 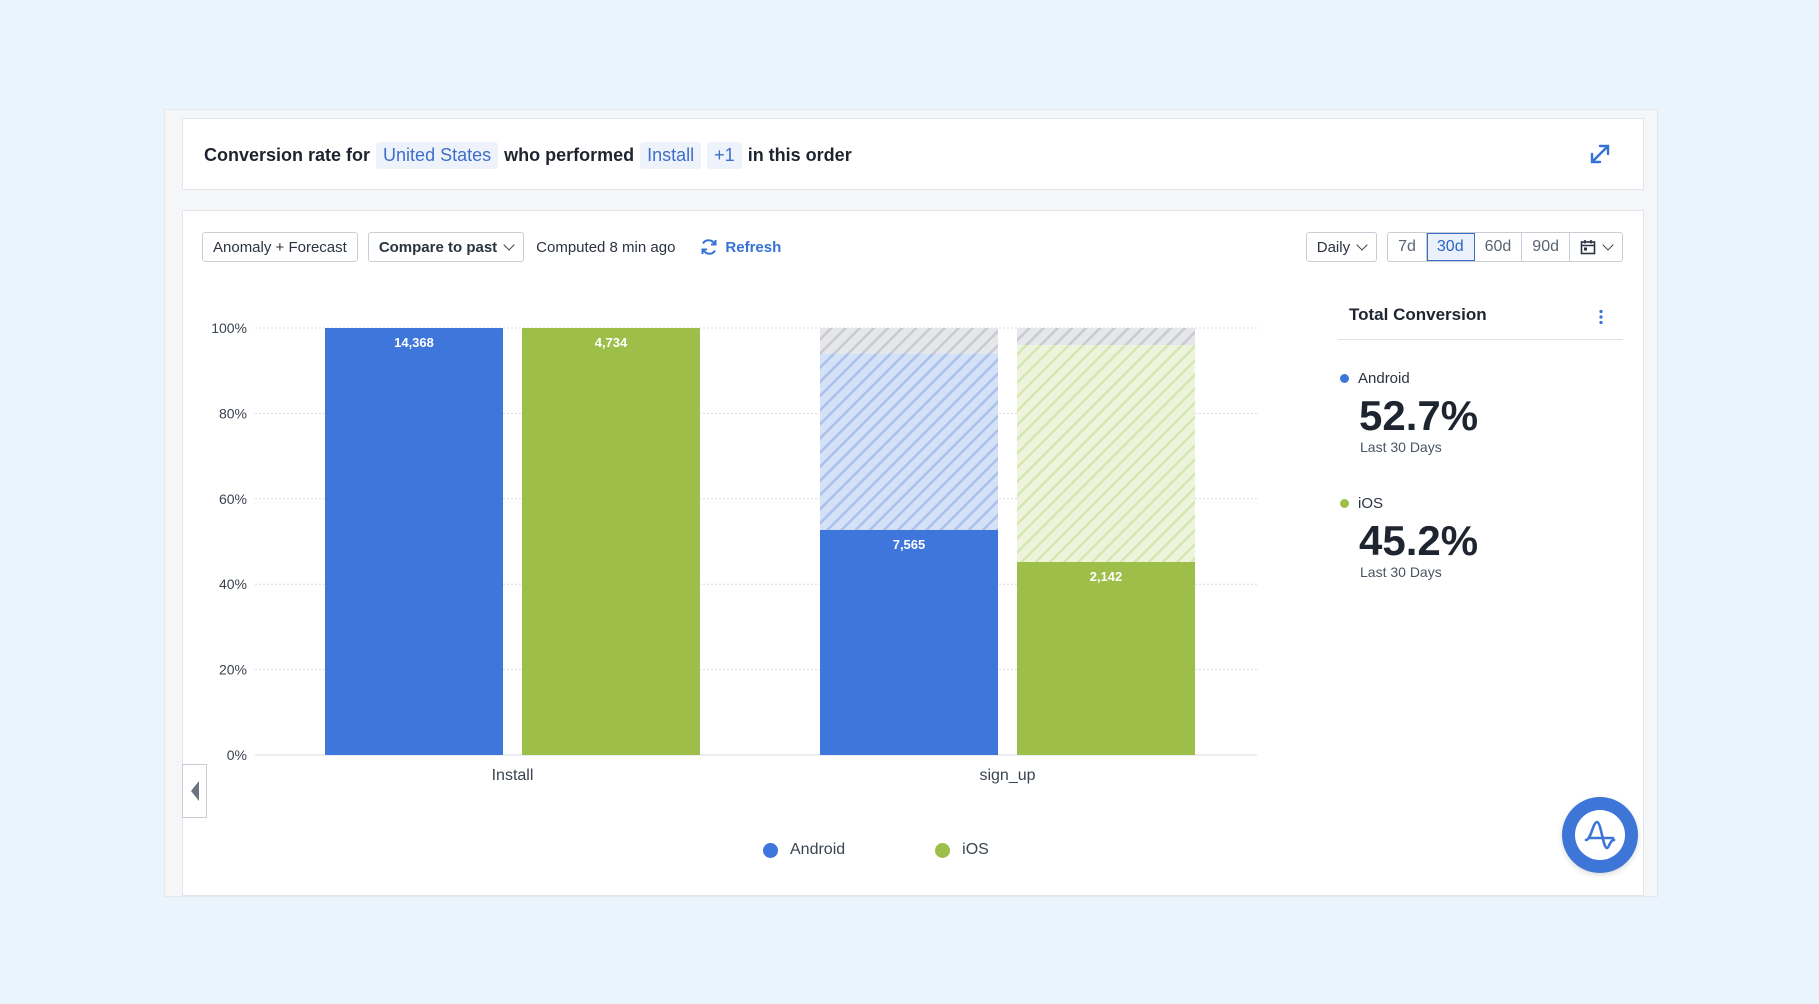 What do you see at coordinates (233, 413) in the screenshot?
I see `y-tick-label: 80%` at bounding box center [233, 413].